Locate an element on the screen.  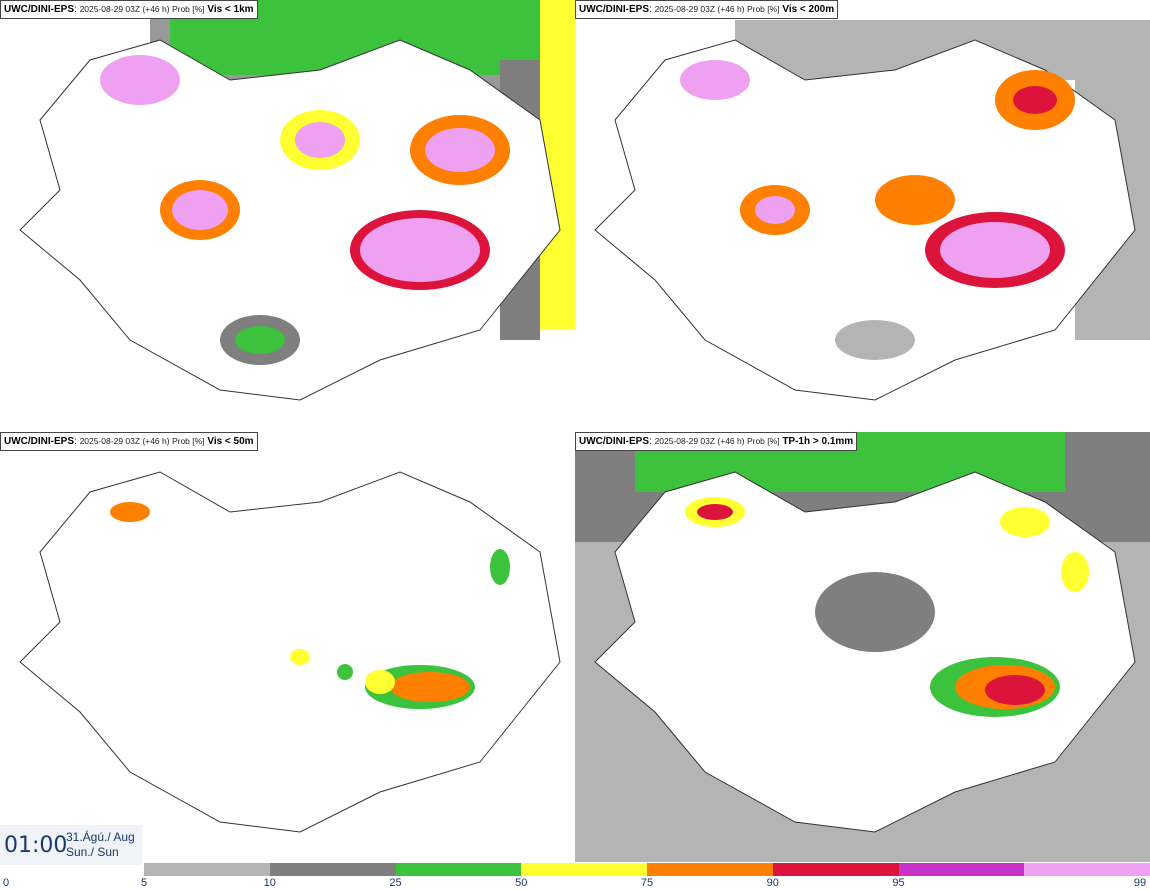
colorbar-tick-label: 75 is located at coordinates (647, 883).